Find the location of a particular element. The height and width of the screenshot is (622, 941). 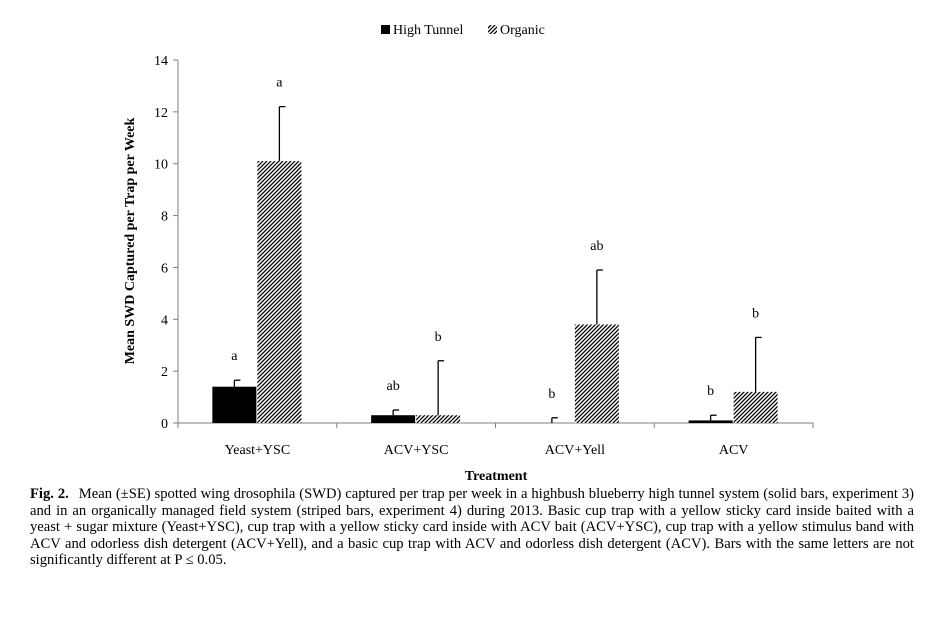

x-tick-label: ACV is located at coordinates (734, 450).